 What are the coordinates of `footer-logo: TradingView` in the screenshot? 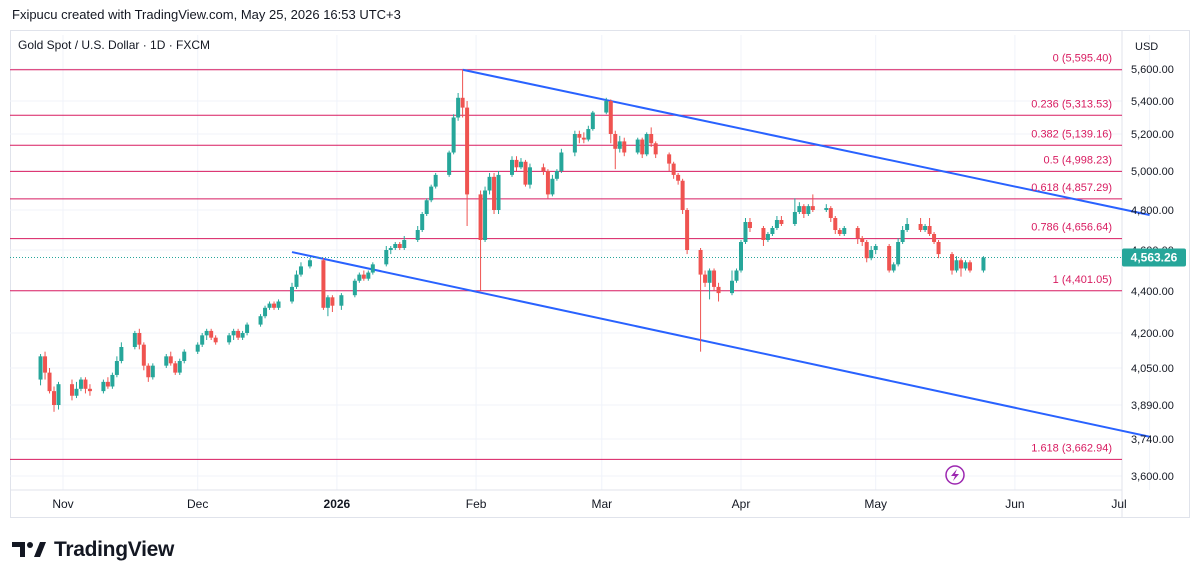 It's located at (93, 550).